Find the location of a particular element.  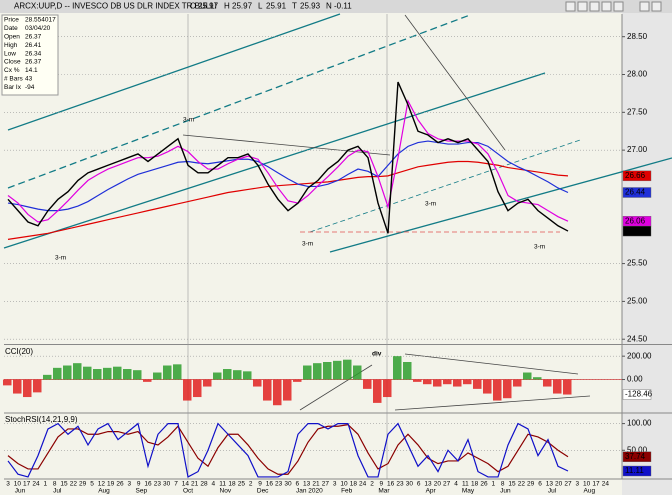

info-label: Cx % is located at coordinates (12, 70).